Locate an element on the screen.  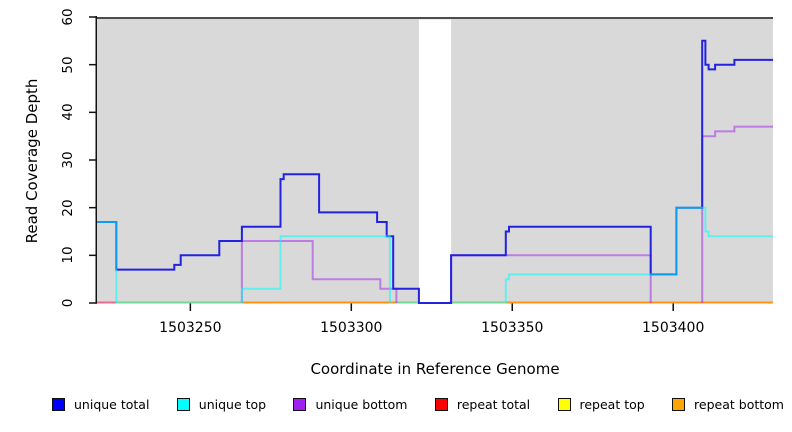
legend-item-repeat-top: repeat top is located at coordinates (601, 404).